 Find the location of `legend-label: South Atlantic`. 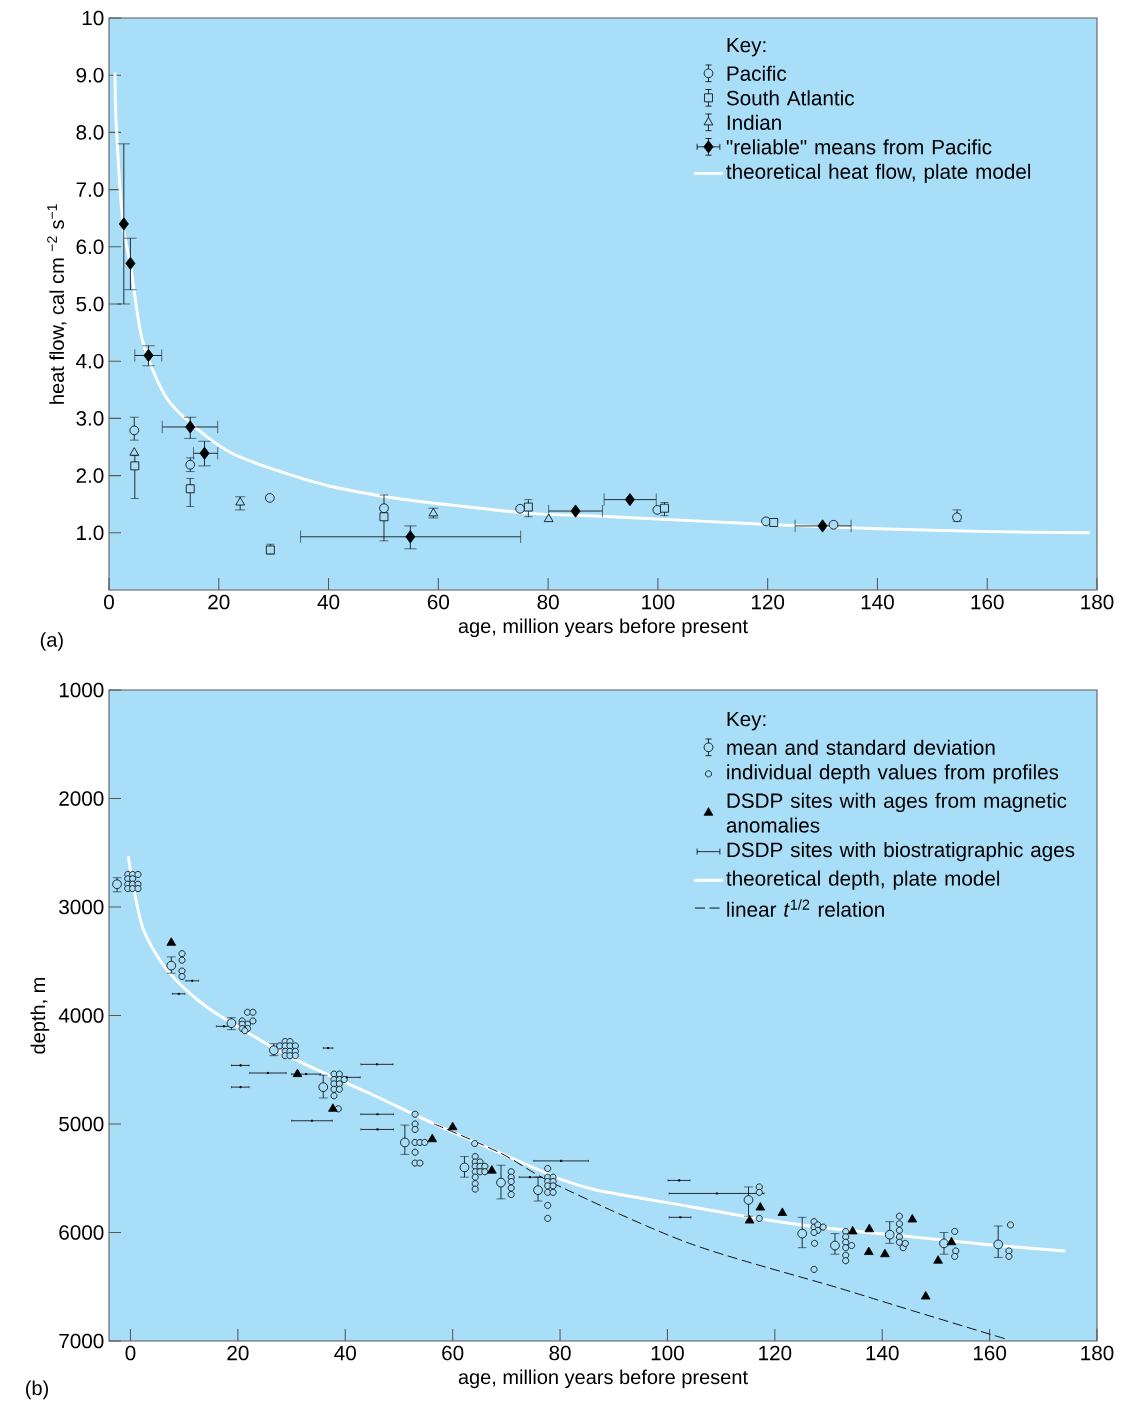

legend-label: South Atlantic is located at coordinates (790, 98).